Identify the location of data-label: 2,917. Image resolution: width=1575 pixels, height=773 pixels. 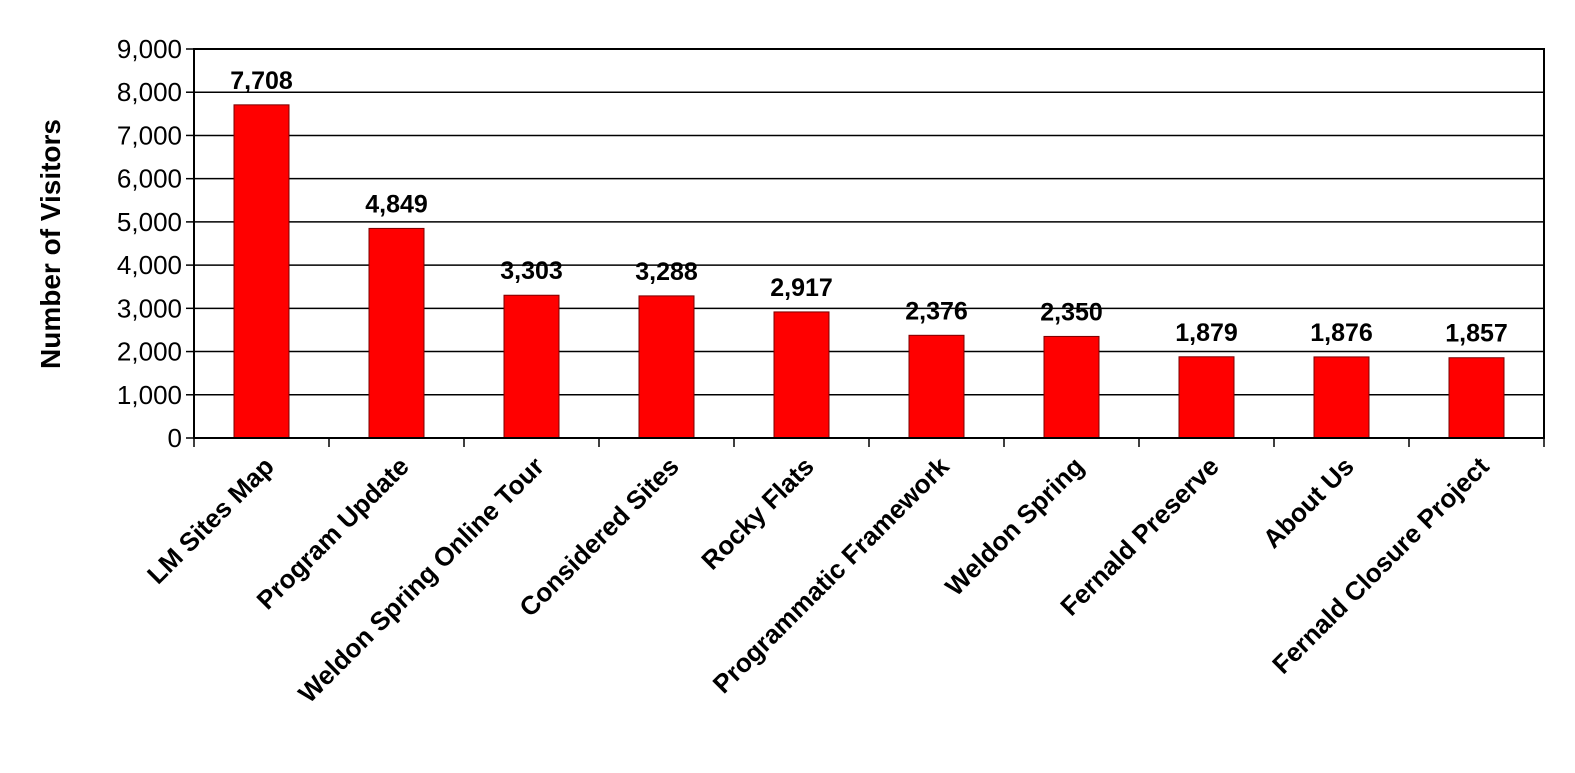
(801, 288).